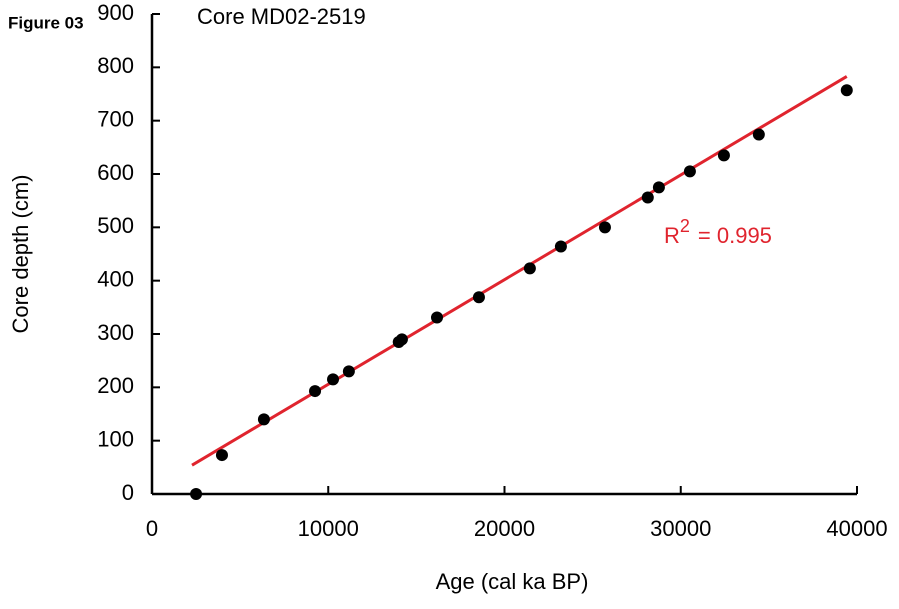 This screenshot has height=609, width=899. What do you see at coordinates (680, 528) in the screenshot?
I see `x-tick-label: 30000` at bounding box center [680, 528].